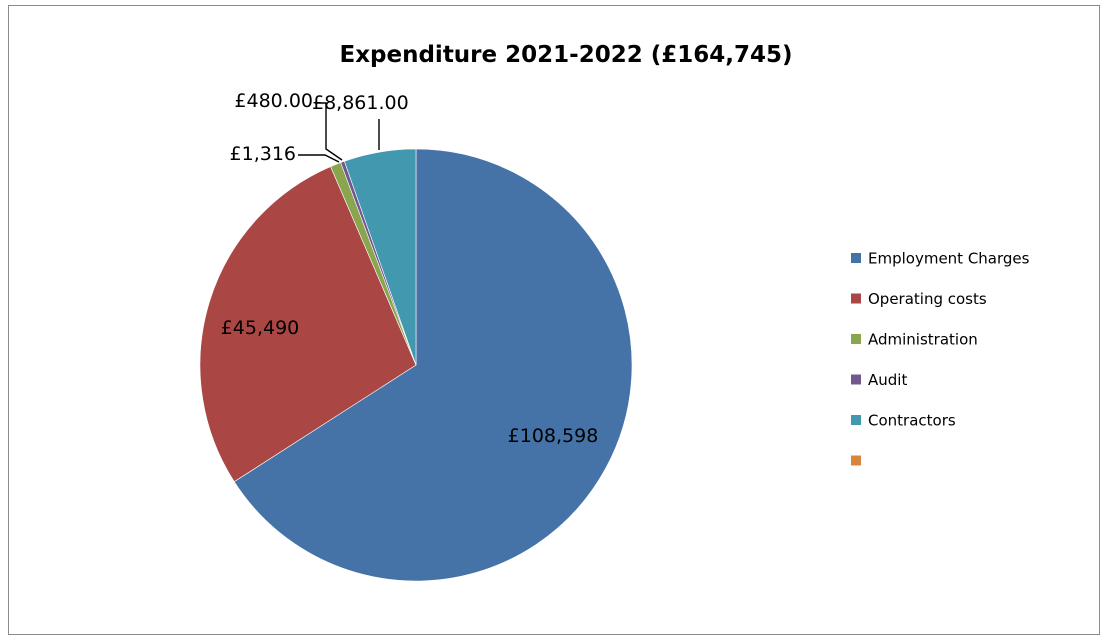 The width and height of the screenshot is (1108, 640). What do you see at coordinates (565, 55) in the screenshot?
I see `chart-title: Expenditure 2021-2022 (£164,745)` at bounding box center [565, 55].